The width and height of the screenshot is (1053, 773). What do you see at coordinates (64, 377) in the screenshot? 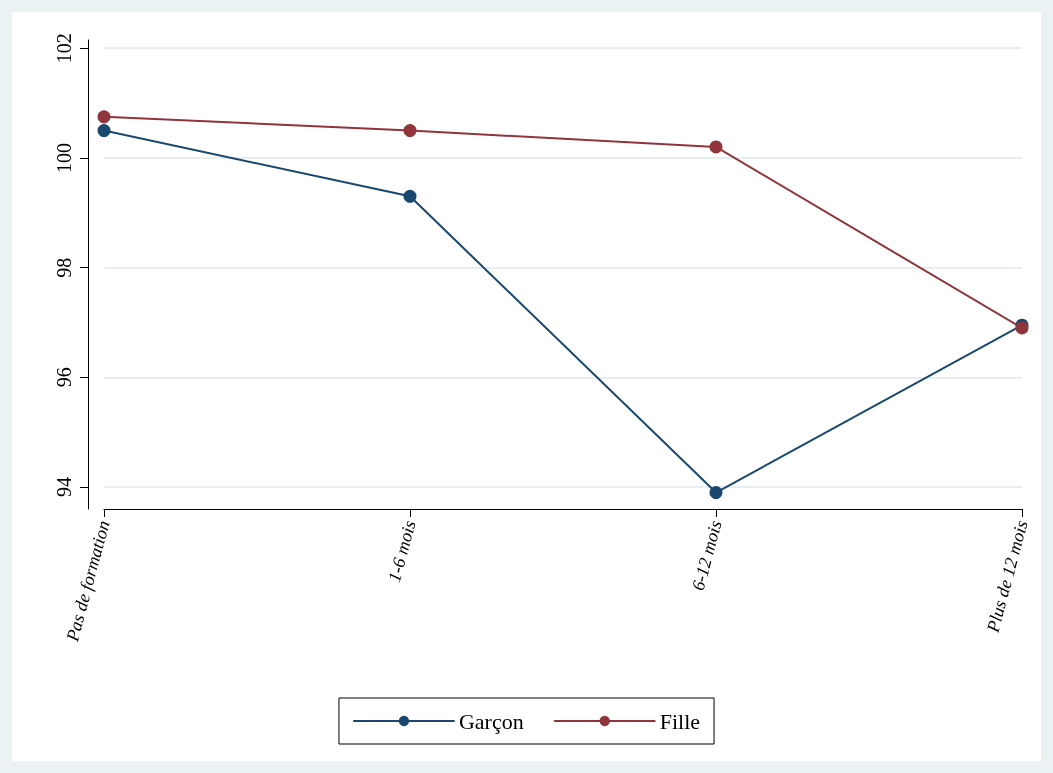
I see `y-tick-label: 96` at bounding box center [64, 377].